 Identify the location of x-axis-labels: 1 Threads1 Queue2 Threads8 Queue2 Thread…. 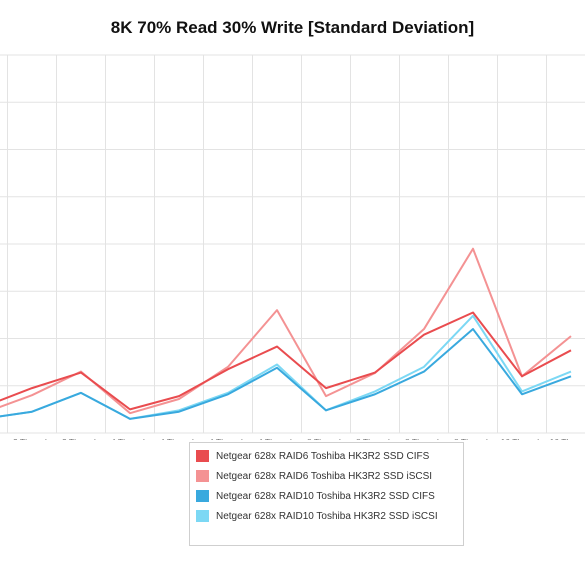
(292, 438).